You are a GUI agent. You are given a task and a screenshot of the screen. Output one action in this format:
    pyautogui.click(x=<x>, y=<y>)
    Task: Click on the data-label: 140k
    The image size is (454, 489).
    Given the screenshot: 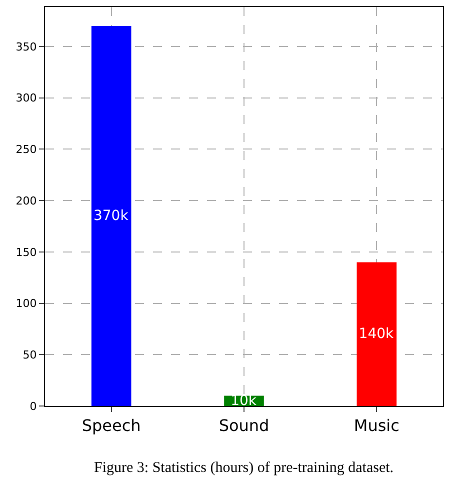 What is the action you would take?
    pyautogui.click(x=376, y=334)
    